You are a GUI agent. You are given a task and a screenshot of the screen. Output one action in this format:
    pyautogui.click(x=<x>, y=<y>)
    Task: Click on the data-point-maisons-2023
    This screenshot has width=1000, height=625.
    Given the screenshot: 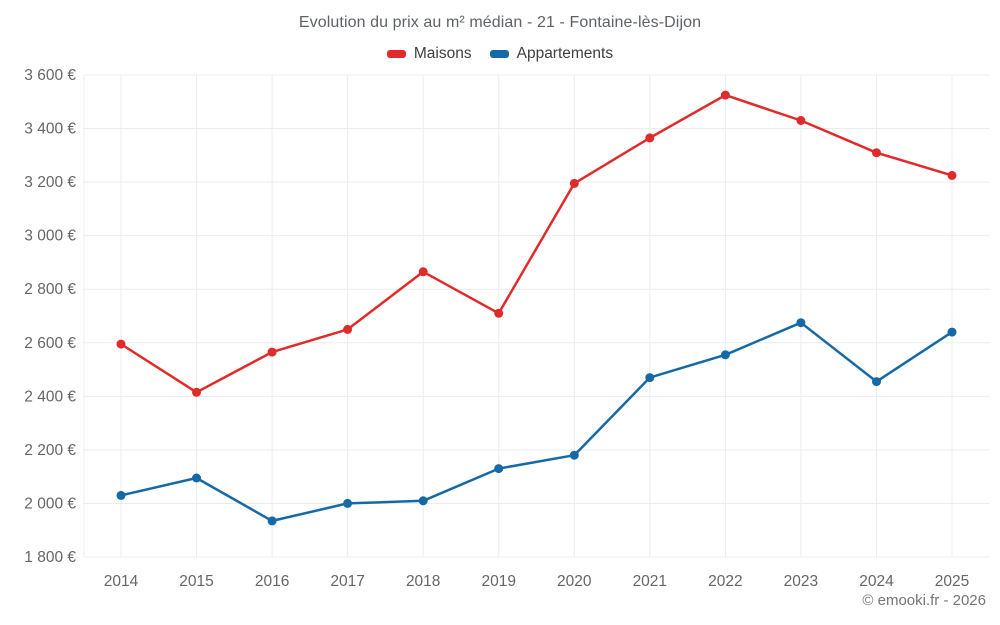 What is the action you would take?
    pyautogui.click(x=801, y=120)
    